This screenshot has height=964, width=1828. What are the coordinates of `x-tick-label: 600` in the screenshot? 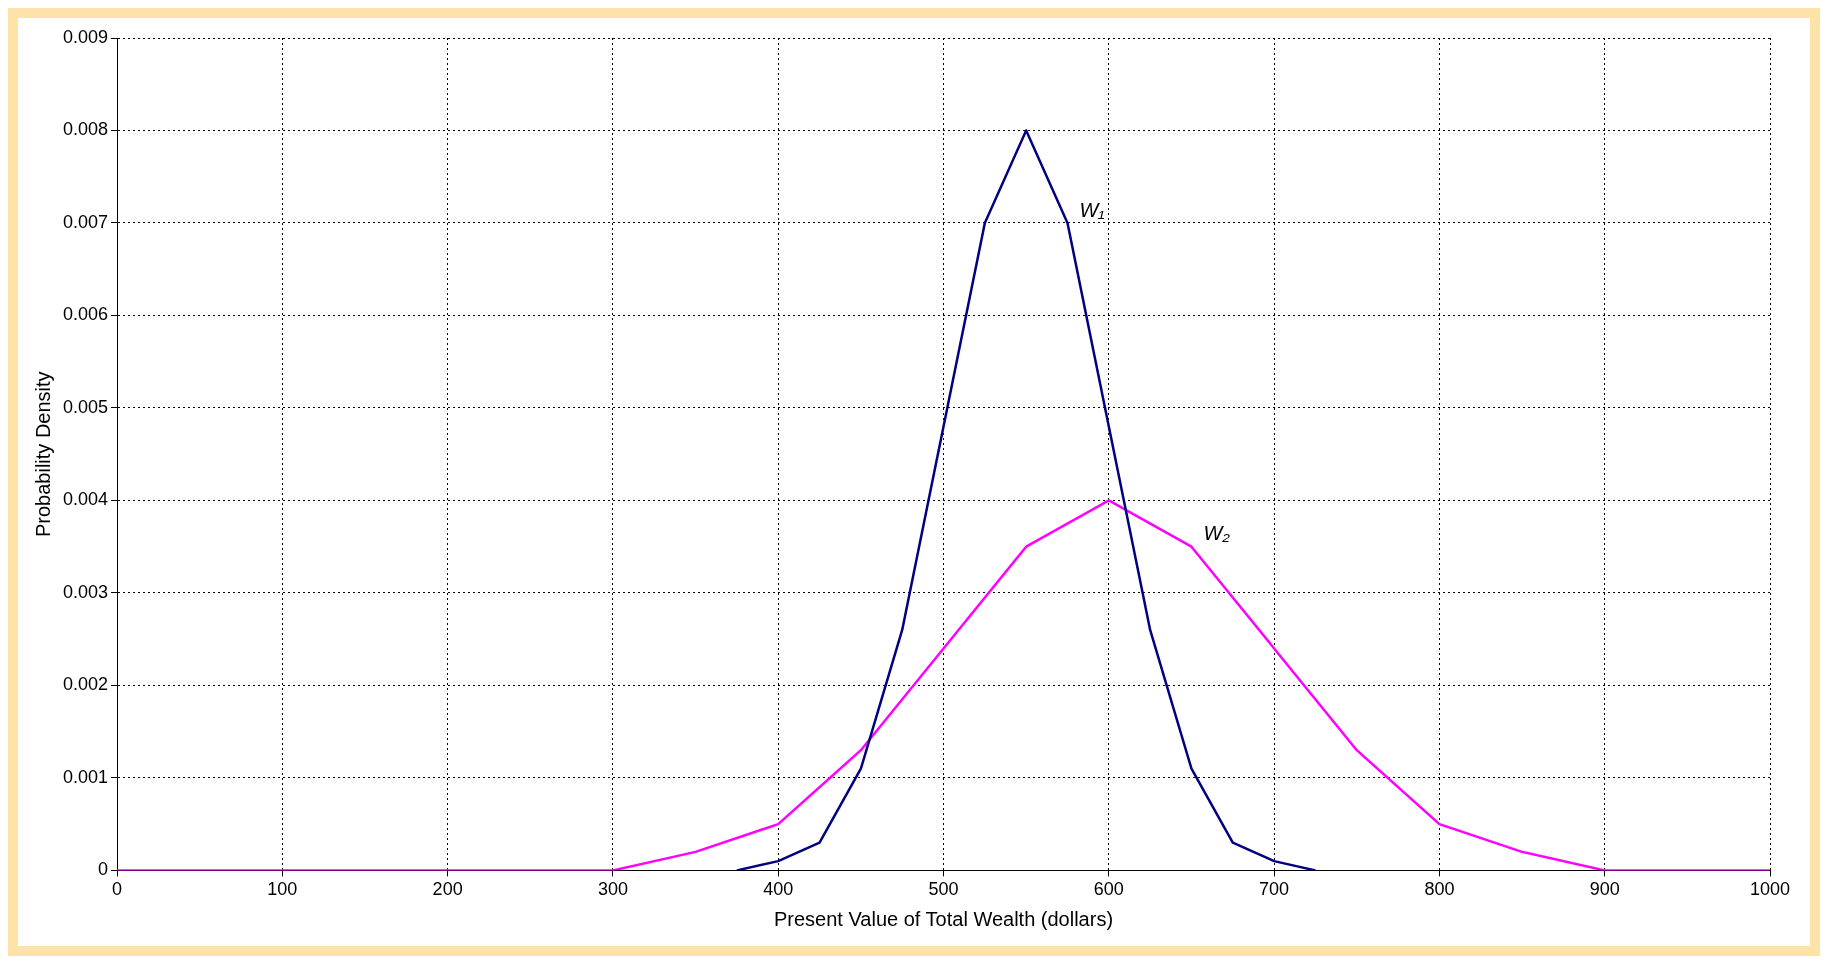 It's located at (1108, 889).